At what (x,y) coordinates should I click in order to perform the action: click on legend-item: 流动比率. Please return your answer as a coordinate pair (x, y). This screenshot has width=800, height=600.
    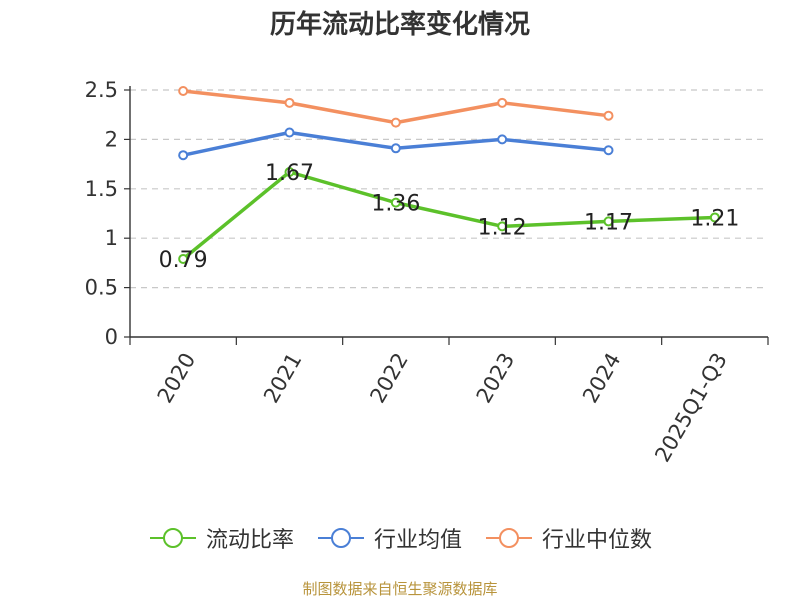
    Looking at the image, I should click on (221, 538).